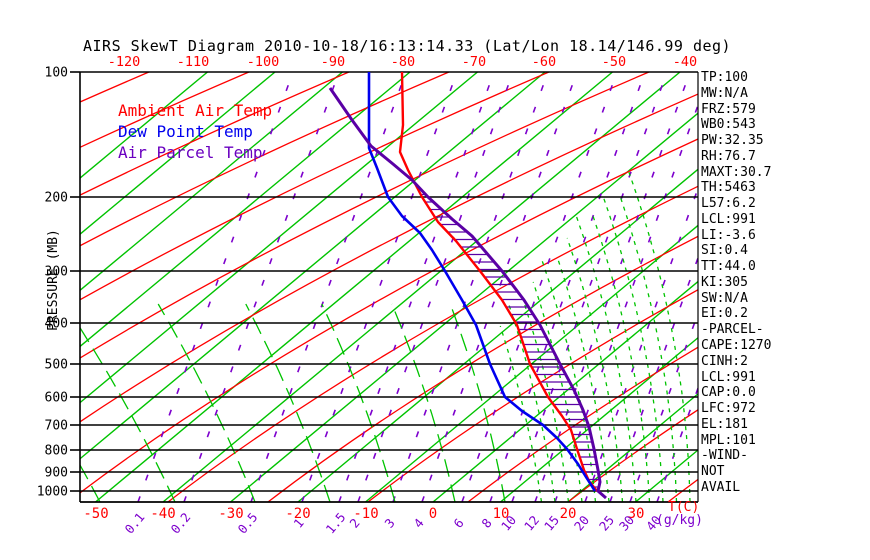 The height and width of the screenshot is (560, 870). What do you see at coordinates (724, 424) in the screenshot?
I see `stat-line: EL:181` at bounding box center [724, 424].